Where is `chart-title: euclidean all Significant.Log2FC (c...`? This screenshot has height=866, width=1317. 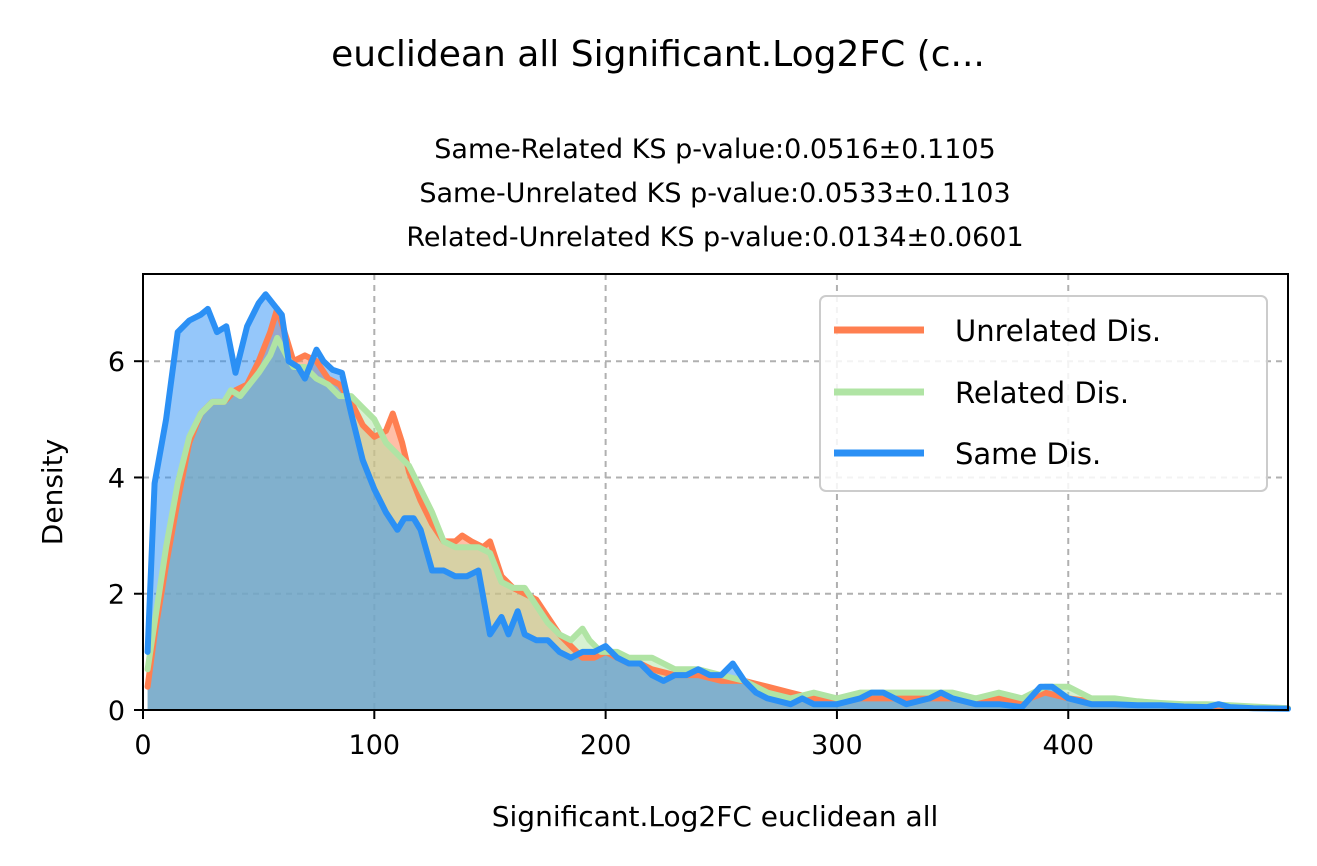 chart-title: euclidean all Significant.Log2FC (c... is located at coordinates (658, 54).